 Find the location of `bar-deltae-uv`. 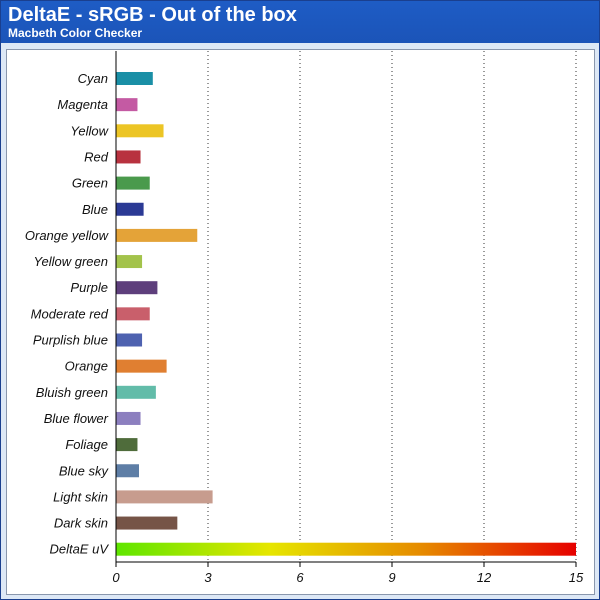

bar-deltae-uv is located at coordinates (346, 549).